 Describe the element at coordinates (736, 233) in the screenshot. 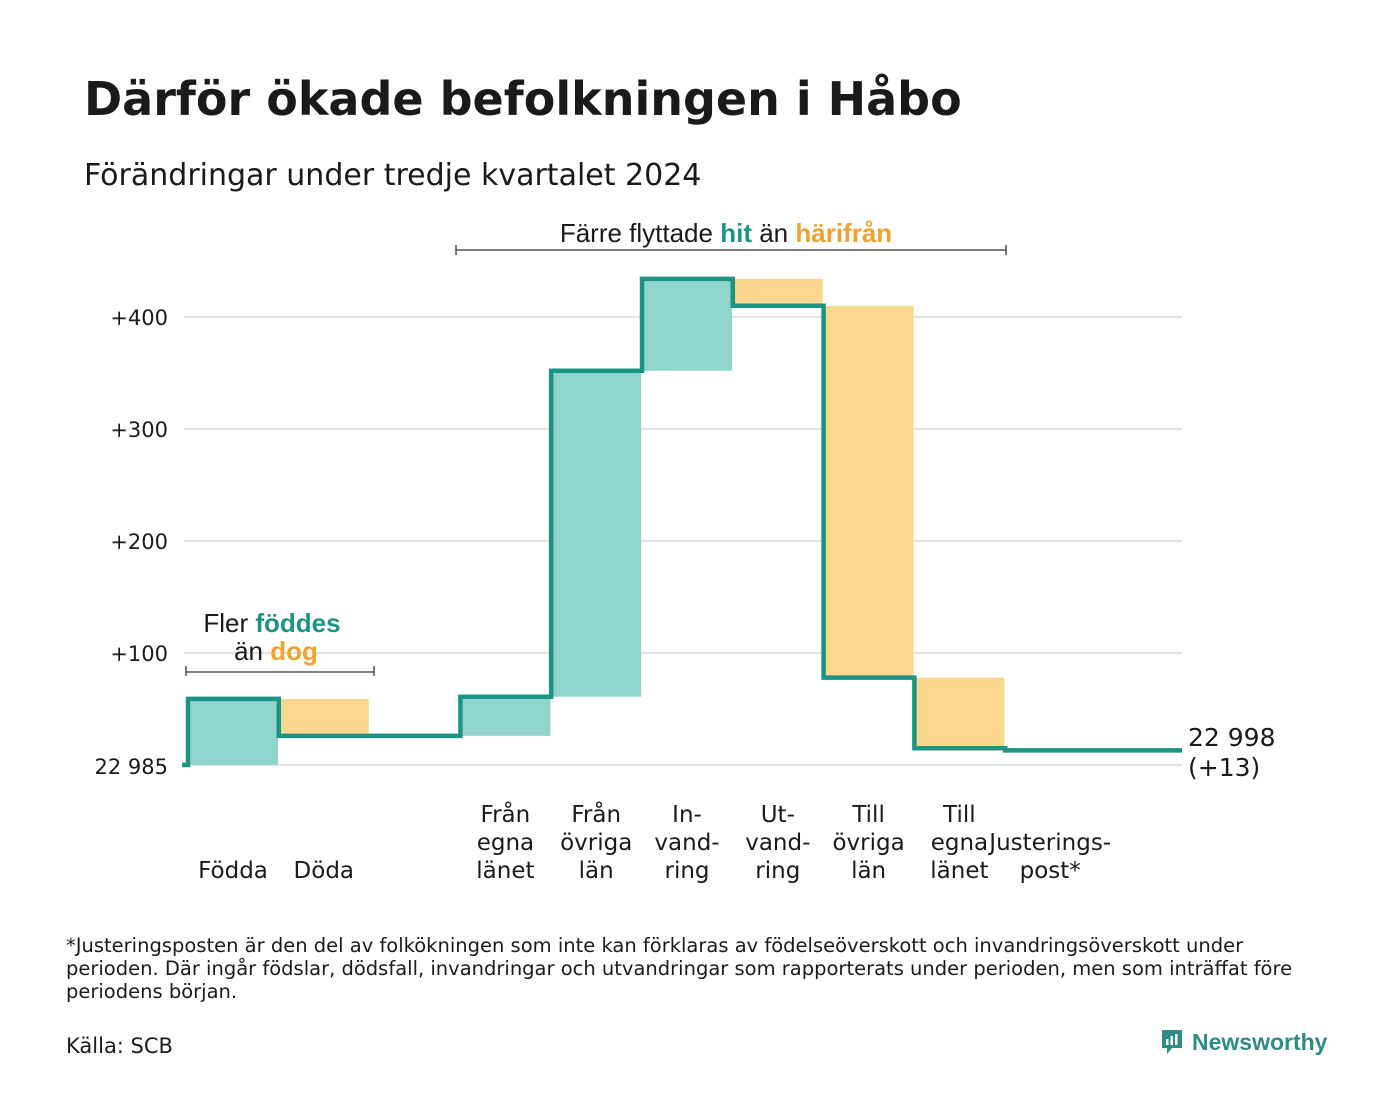

I see `moves-annotation-gain: hit` at that location.